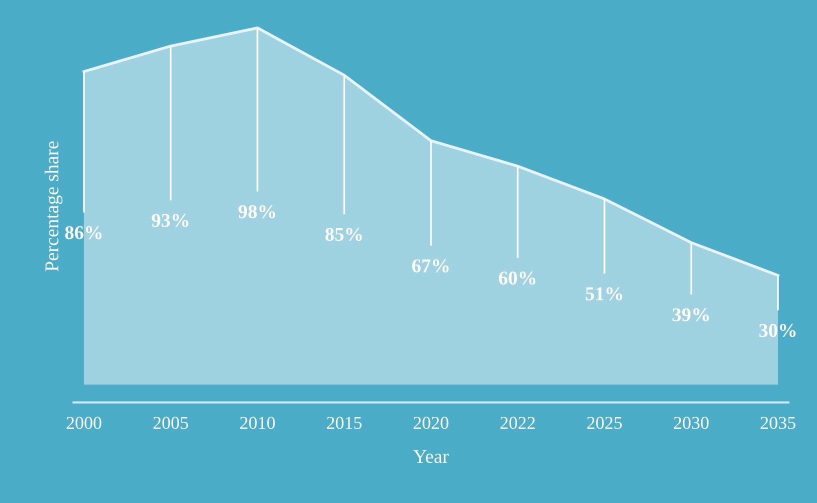 The image size is (817, 503). I want to click on data-label: 93%, so click(170, 221).